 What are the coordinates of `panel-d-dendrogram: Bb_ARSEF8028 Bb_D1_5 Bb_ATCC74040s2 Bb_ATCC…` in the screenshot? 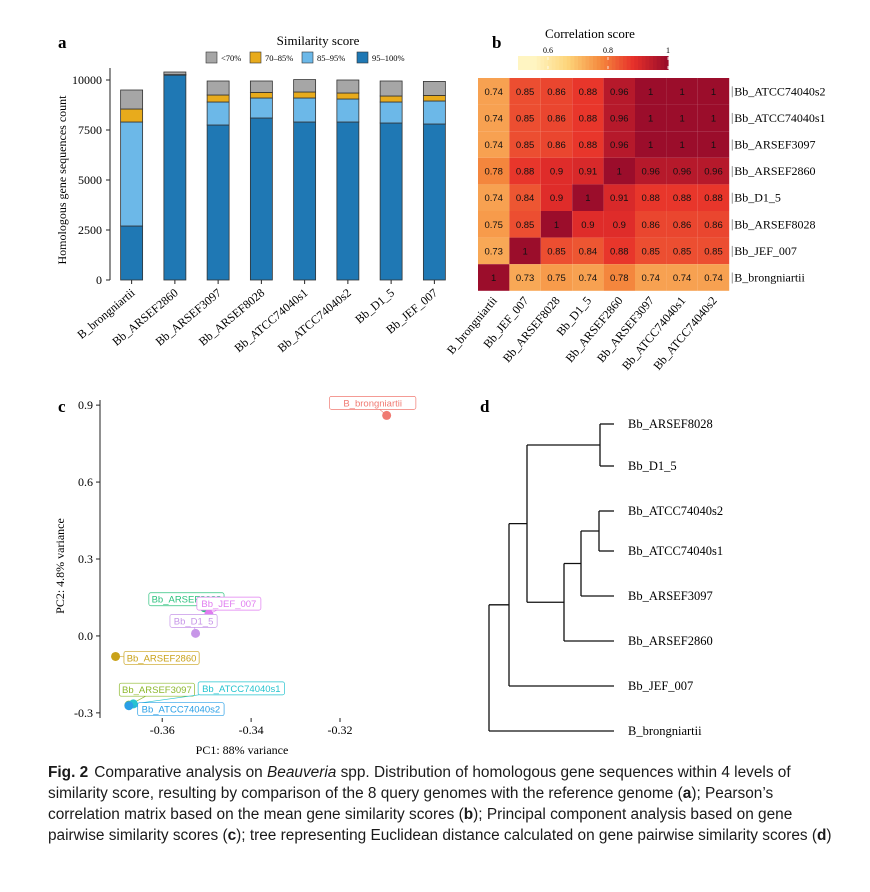 It's located at (605, 577).